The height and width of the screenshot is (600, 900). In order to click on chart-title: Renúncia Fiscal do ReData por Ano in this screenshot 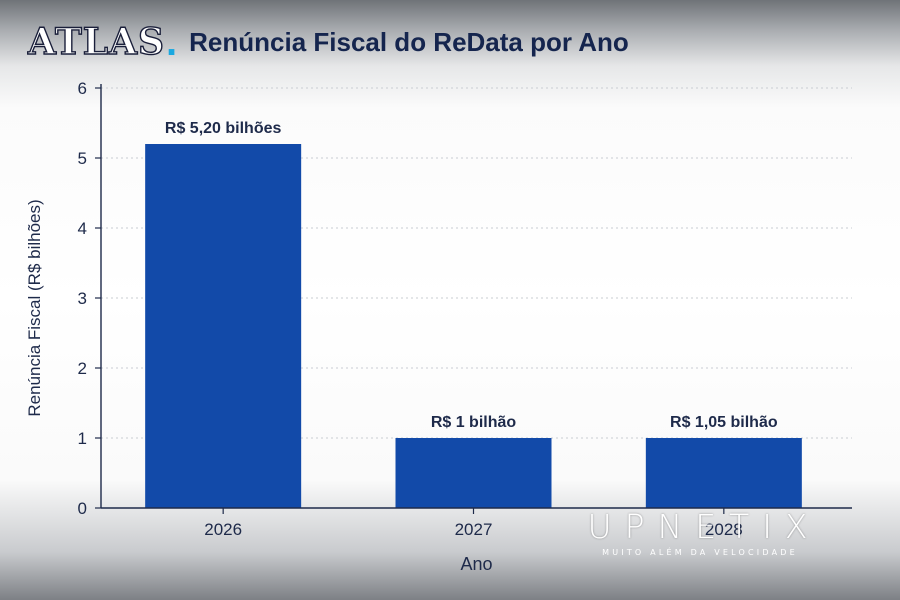, I will do `click(409, 41)`.